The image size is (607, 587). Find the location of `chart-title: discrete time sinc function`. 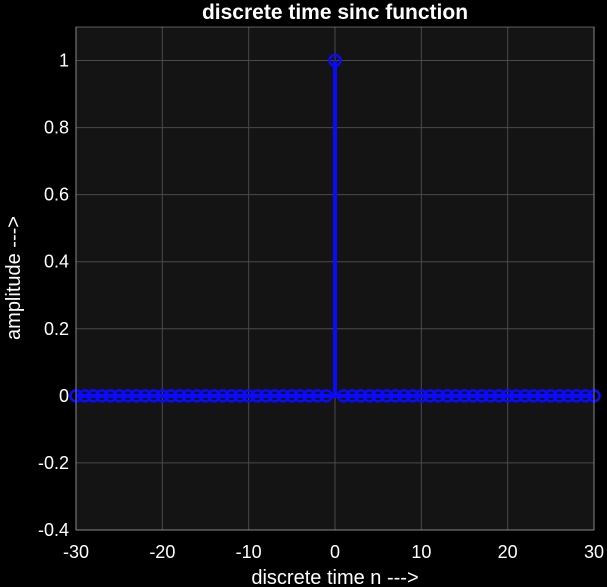

chart-title: discrete time sinc function is located at coordinates (335, 12).